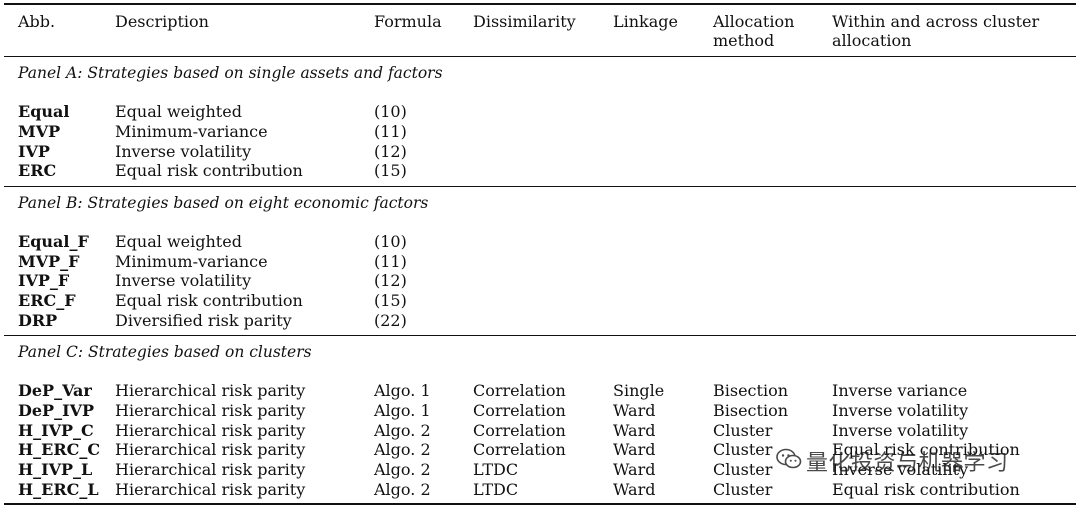  I want to click on cell-abb: H_ERC_L, so click(58, 490).